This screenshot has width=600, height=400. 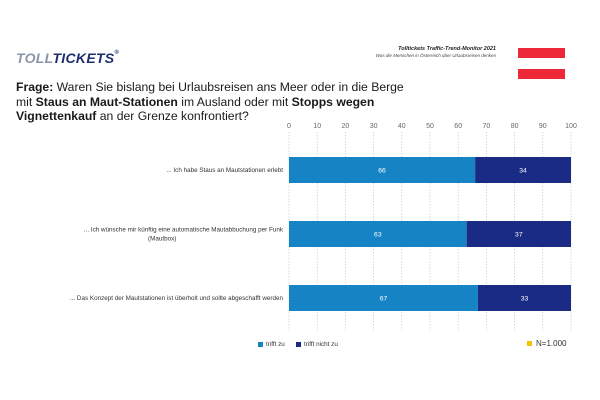 I want to click on sample-size-marker, so click(x=529, y=343).